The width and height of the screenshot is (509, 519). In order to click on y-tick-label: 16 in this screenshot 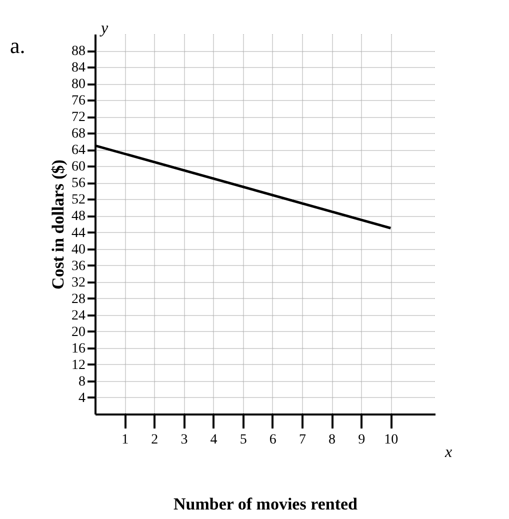, I will do `click(79, 348)`.